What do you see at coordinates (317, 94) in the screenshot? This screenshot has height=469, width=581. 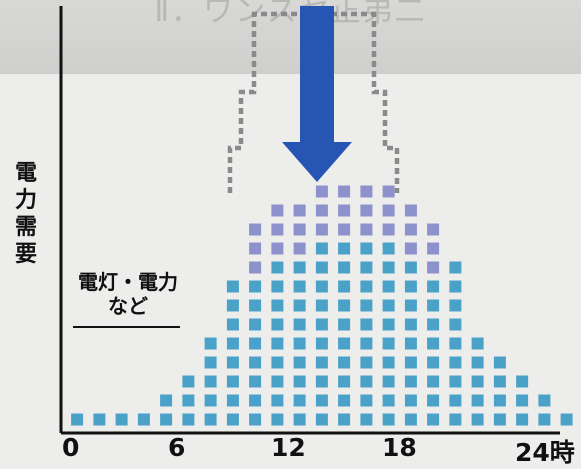 I see `peak-shift-arrow` at bounding box center [317, 94].